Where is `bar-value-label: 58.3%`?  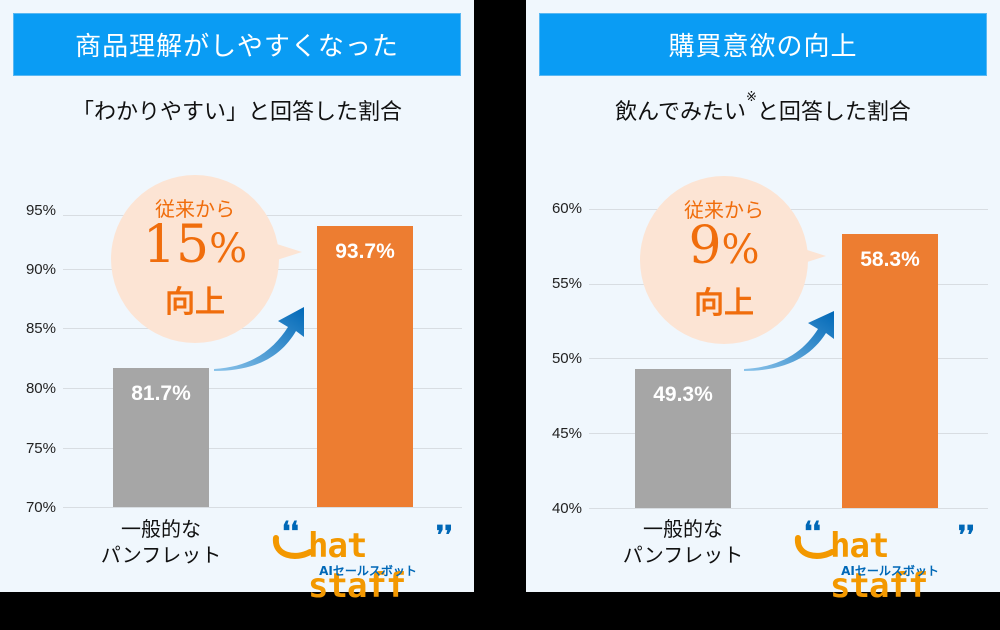
bar-value-label: 58.3% is located at coordinates (890, 259).